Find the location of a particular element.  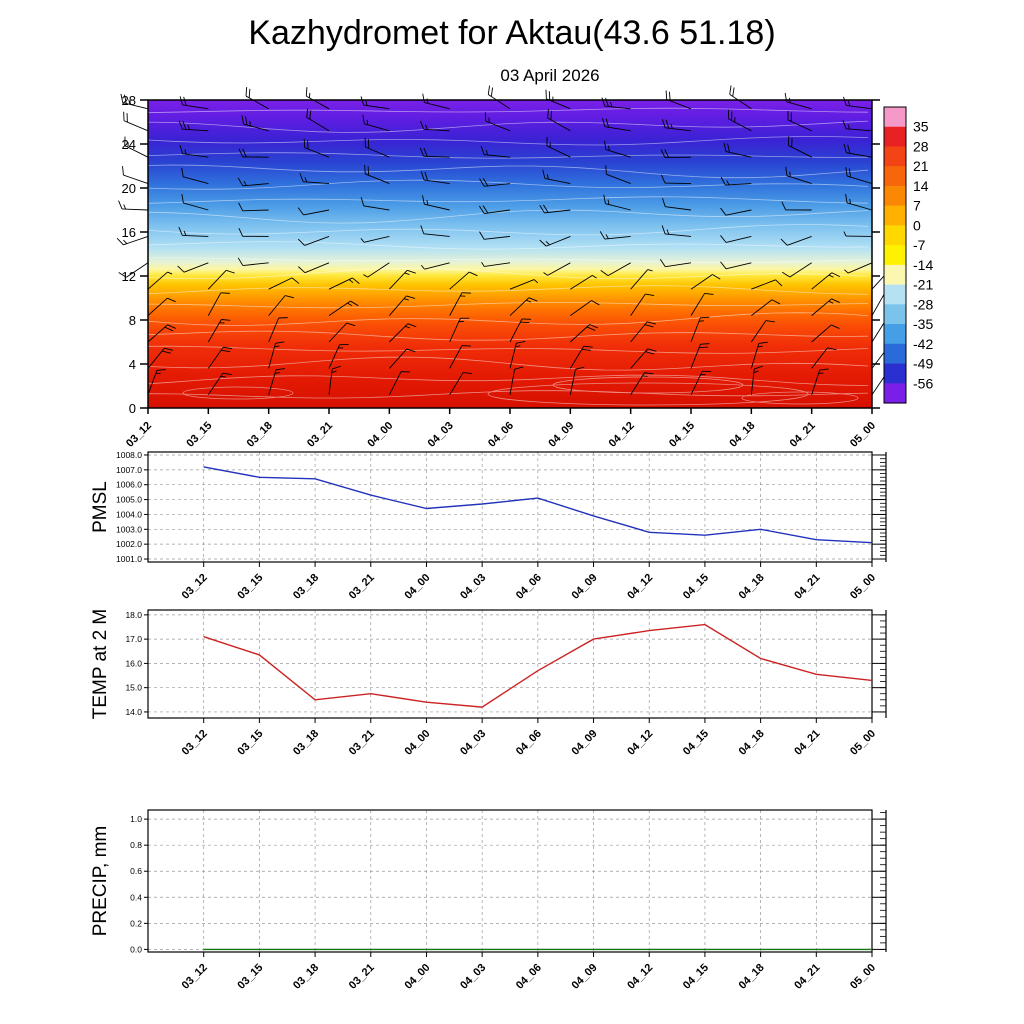

svg-text: 0.6 is located at coordinates (136, 871).